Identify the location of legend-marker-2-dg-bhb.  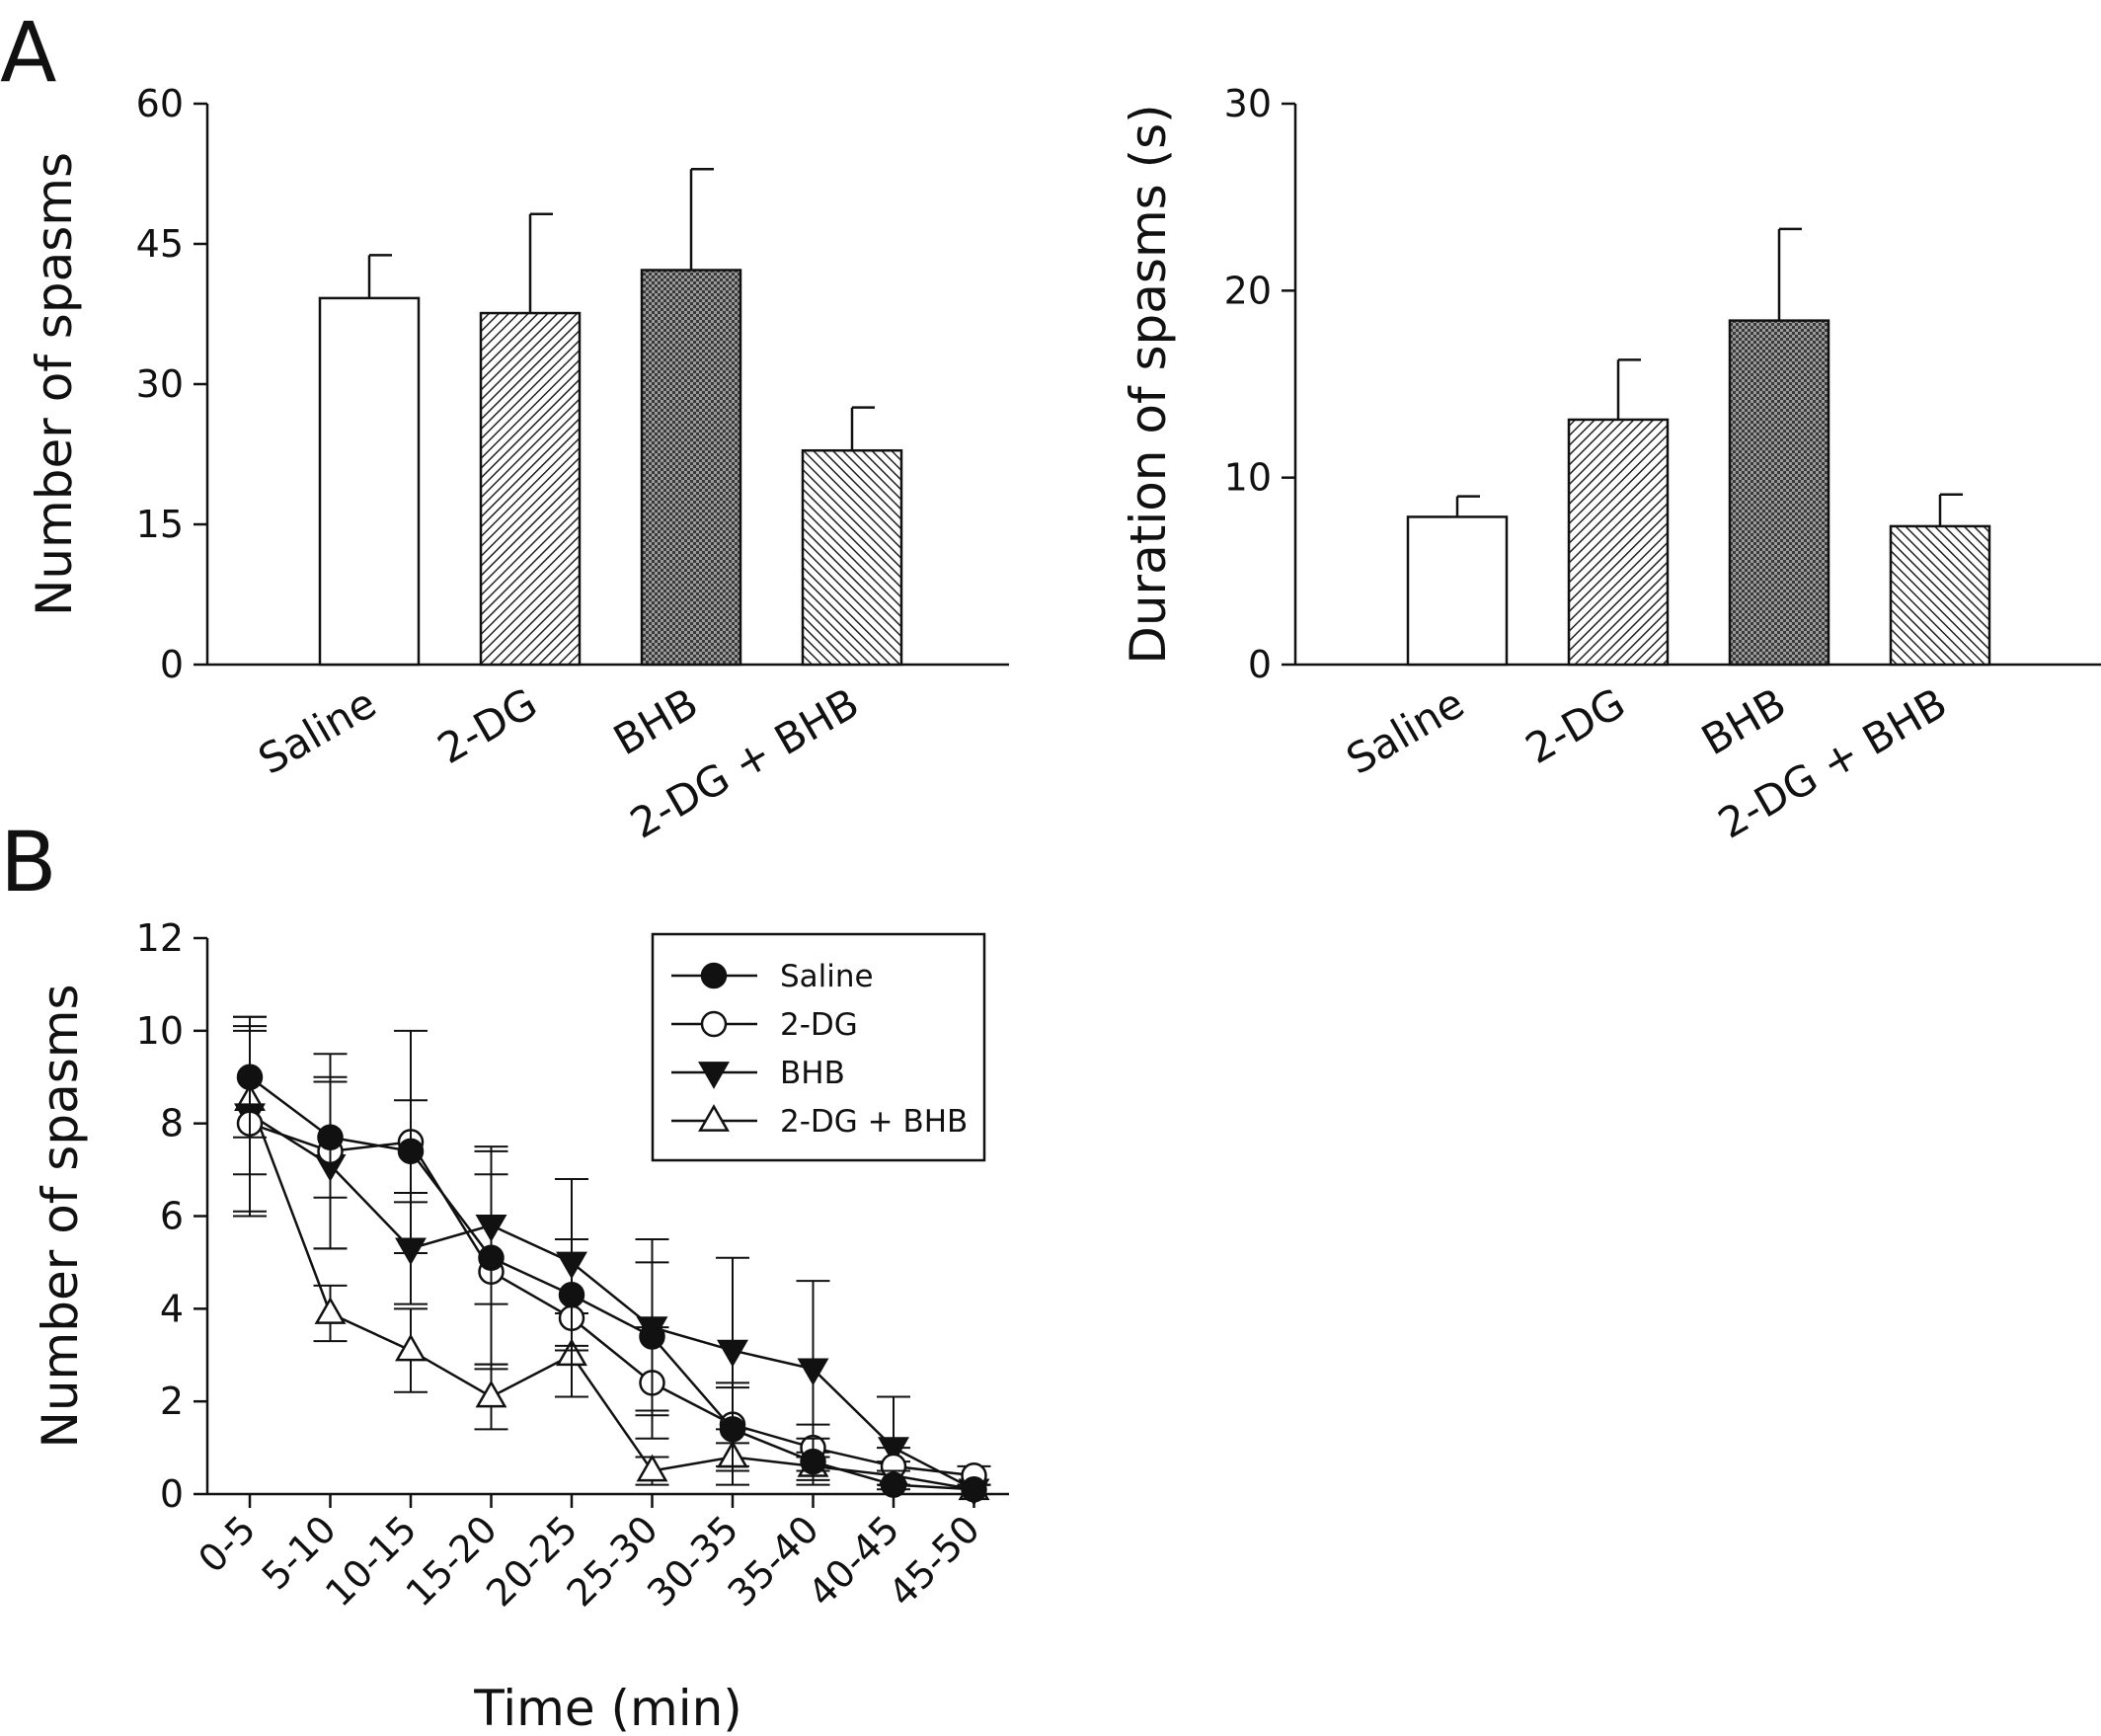
(714, 1118).